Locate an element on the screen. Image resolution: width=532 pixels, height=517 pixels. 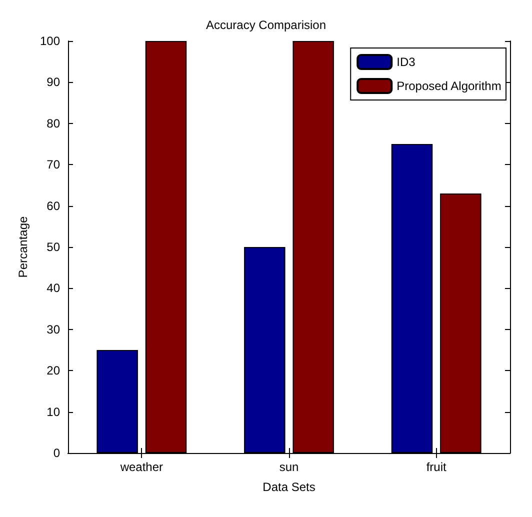
x-tick-label: sun is located at coordinates (289, 467).